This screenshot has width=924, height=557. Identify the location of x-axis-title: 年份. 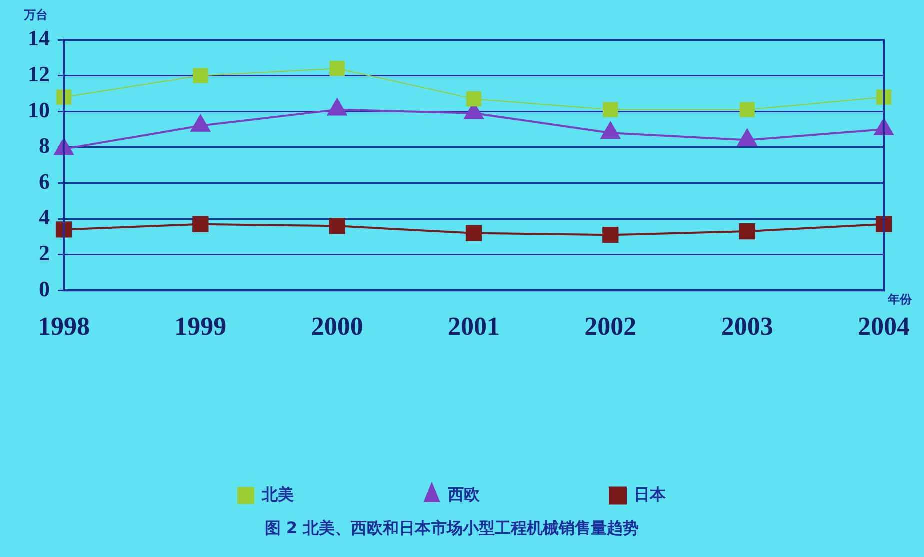
(900, 299).